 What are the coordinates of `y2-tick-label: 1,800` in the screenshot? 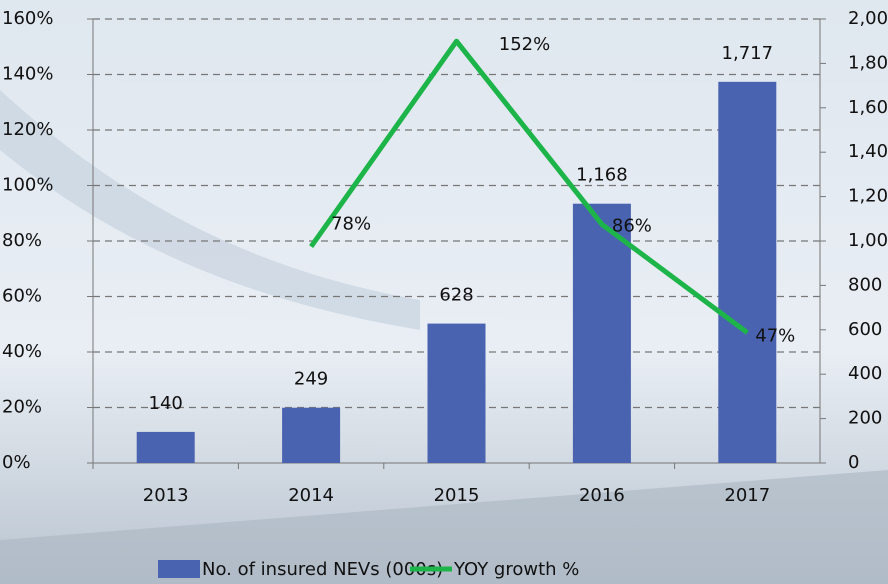 It's located at (868, 62).